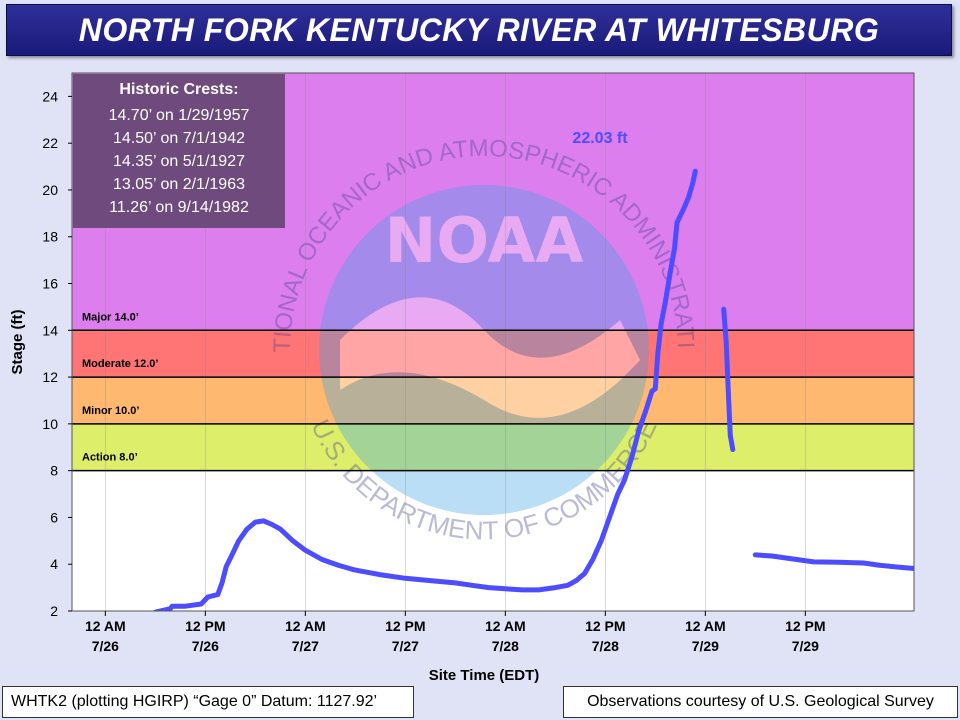 The height and width of the screenshot is (720, 960). Describe the element at coordinates (110, 411) in the screenshot. I see `flood-category-label: Minor 10.0’` at that location.